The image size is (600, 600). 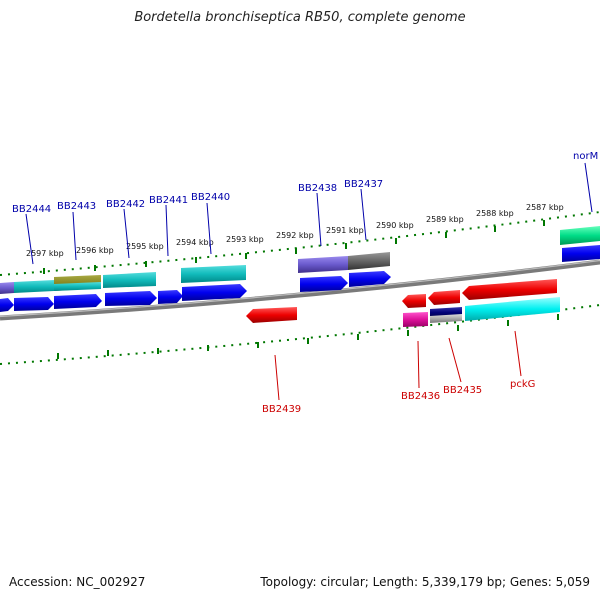 I want to click on gene-label-norm: norM, so click(x=585, y=156).